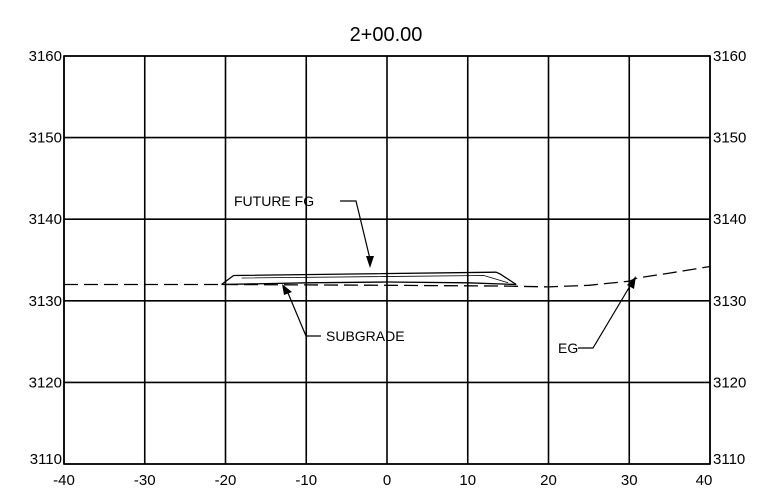 This screenshot has height=497, width=767. I want to click on callout-subgrade-leader, so click(304, 314).